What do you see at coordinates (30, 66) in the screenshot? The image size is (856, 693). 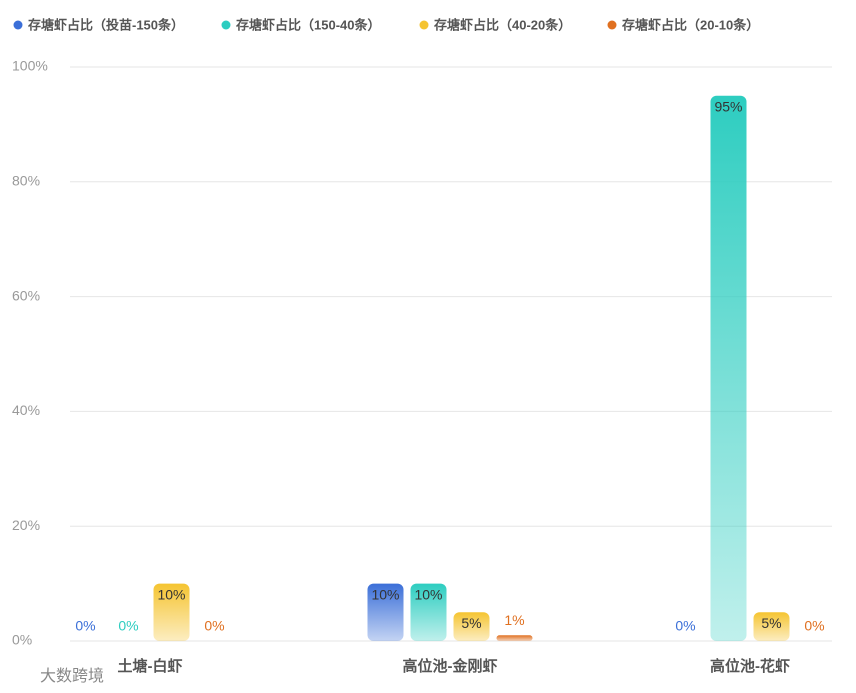 I see `y-tick-label: 100%` at bounding box center [30, 66].